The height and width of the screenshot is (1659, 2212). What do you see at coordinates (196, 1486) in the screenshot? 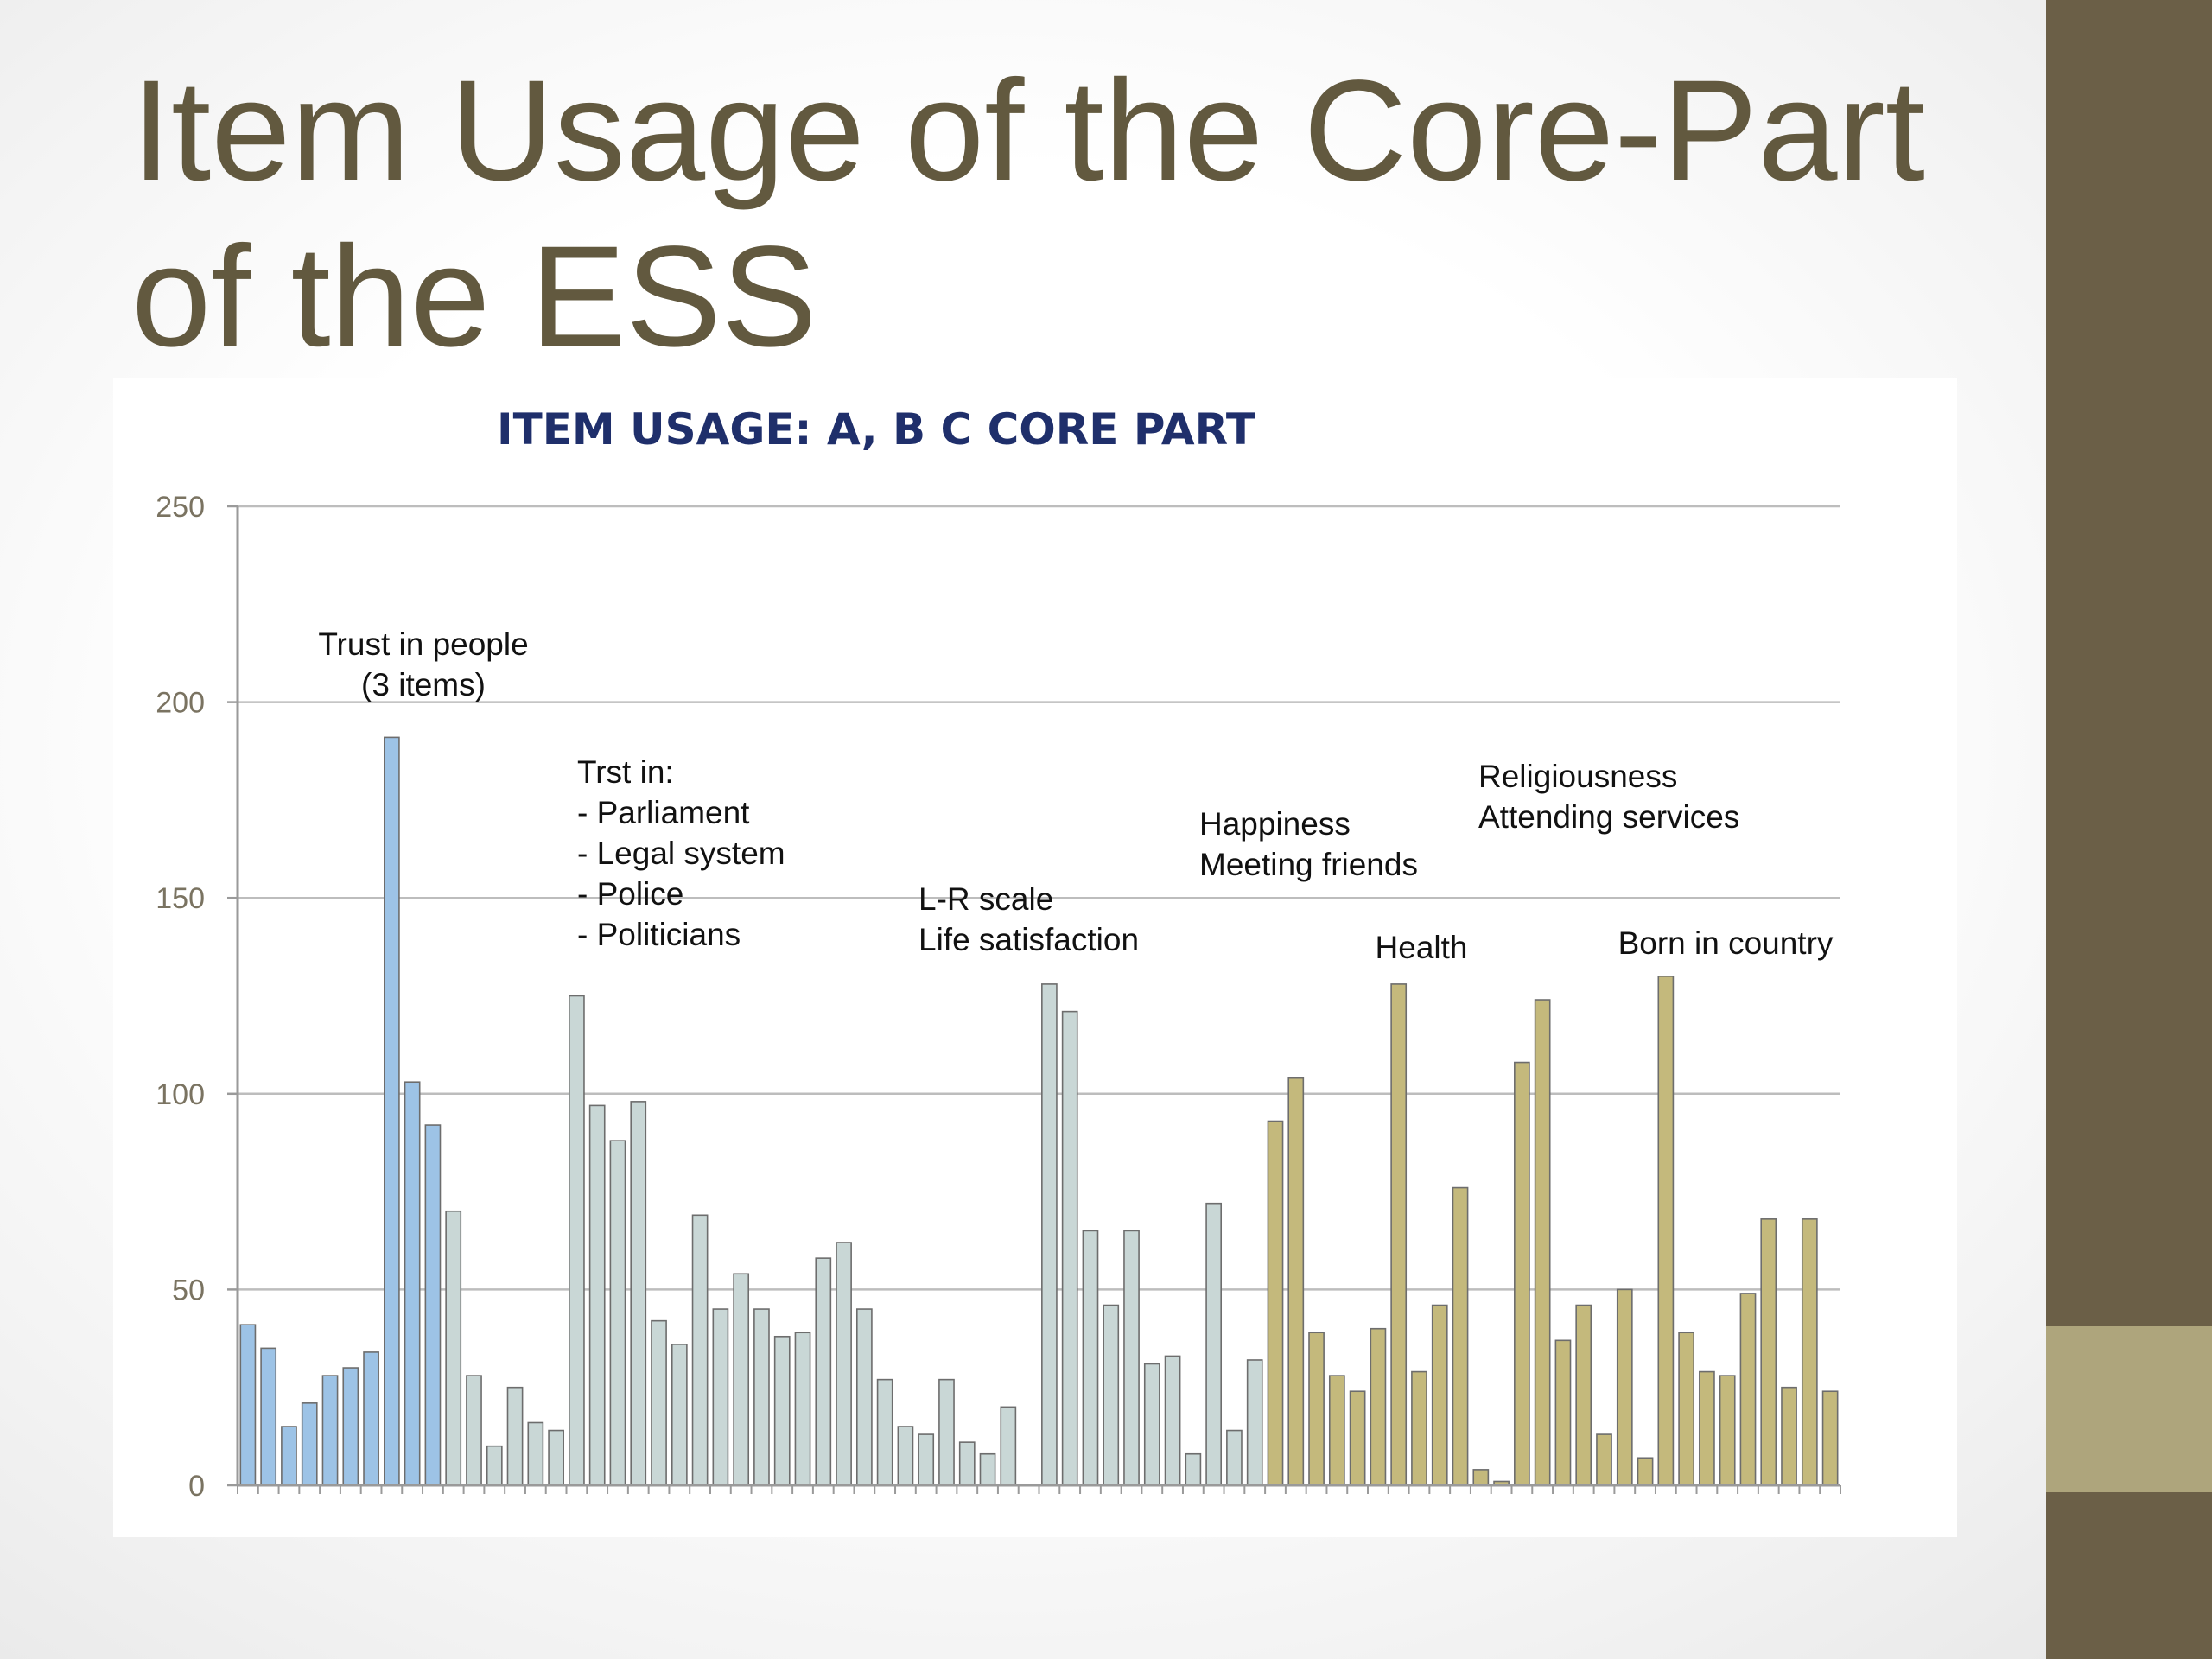
I see `y-tick-label: 0` at bounding box center [196, 1486].